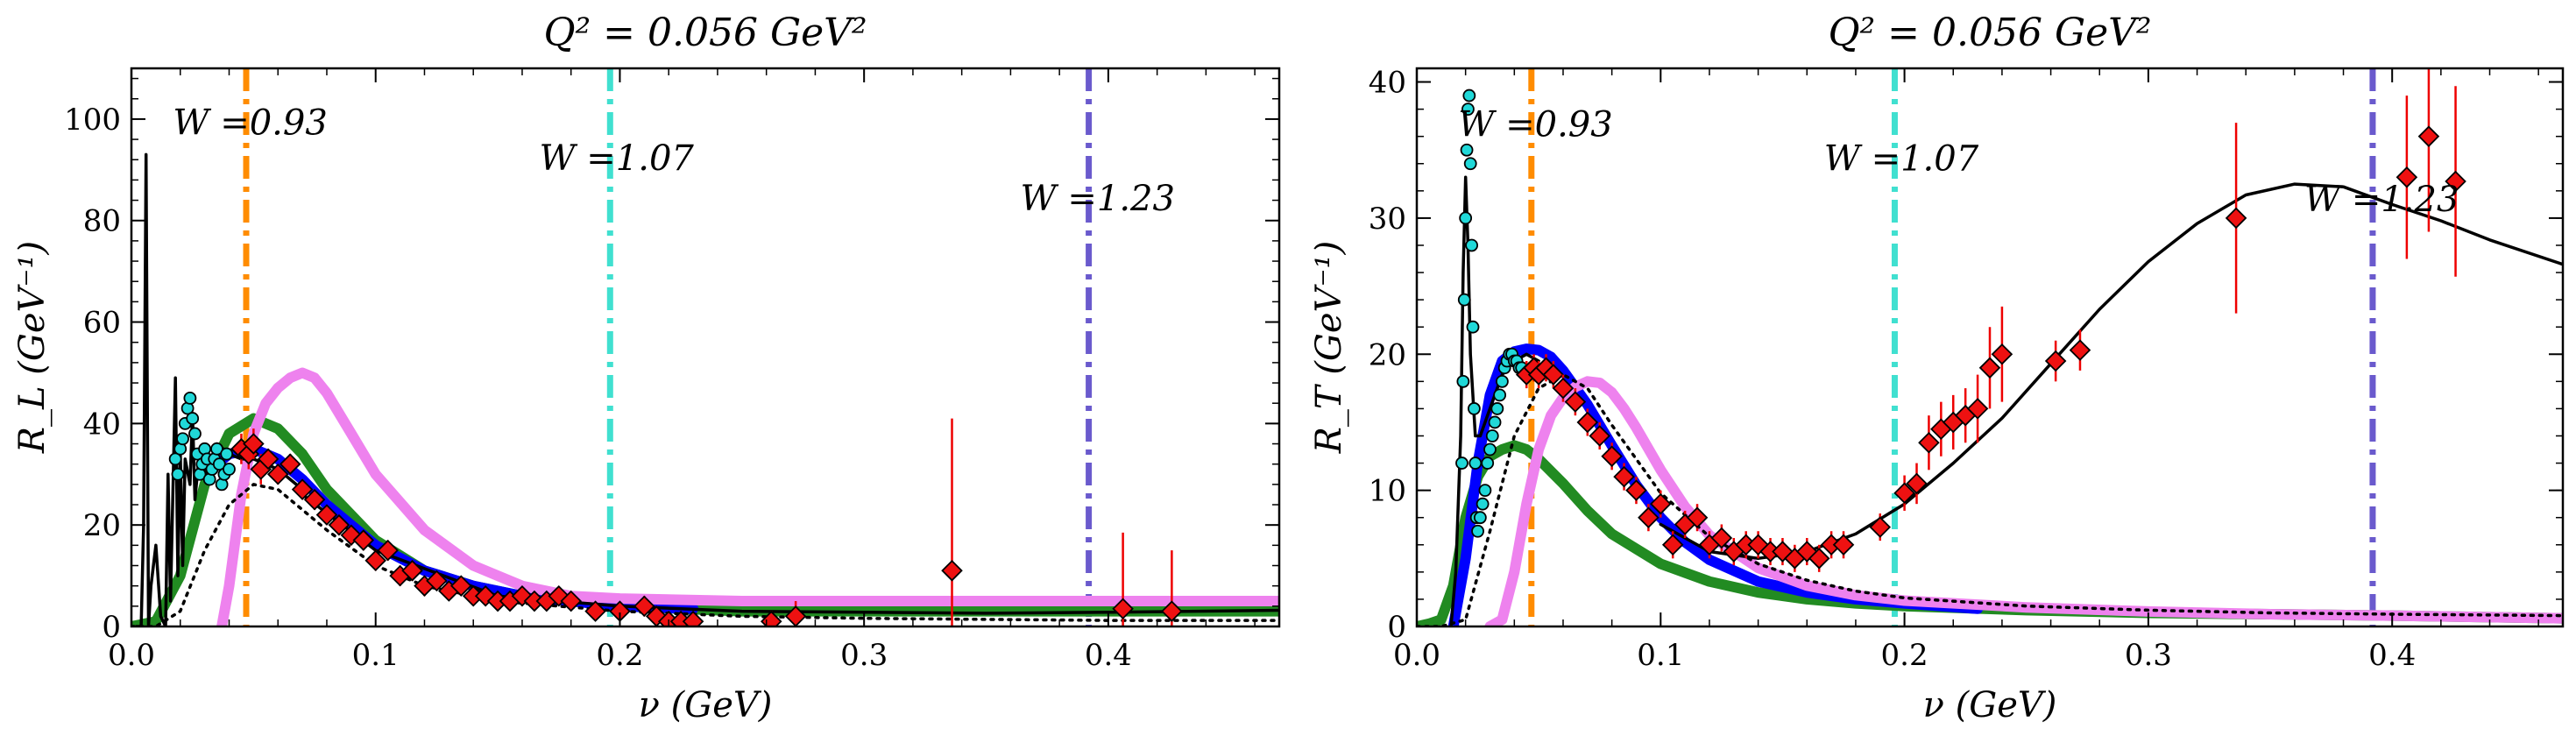 The image size is (2576, 736). What do you see at coordinates (102, 424) in the screenshot?
I see `y-tick-label: 40` at bounding box center [102, 424].